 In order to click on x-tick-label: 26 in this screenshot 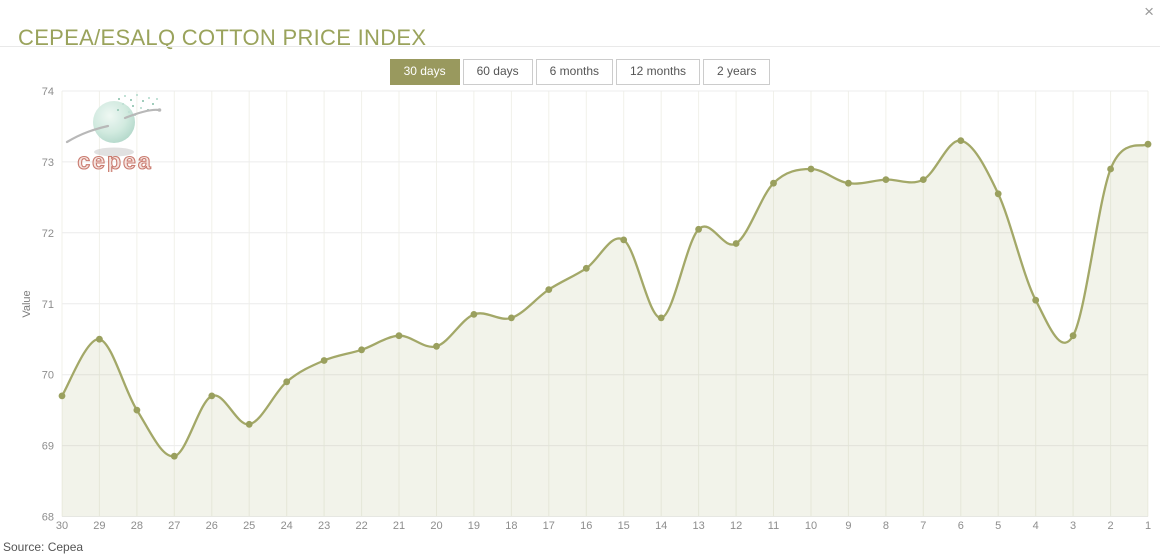, I will do `click(212, 526)`.